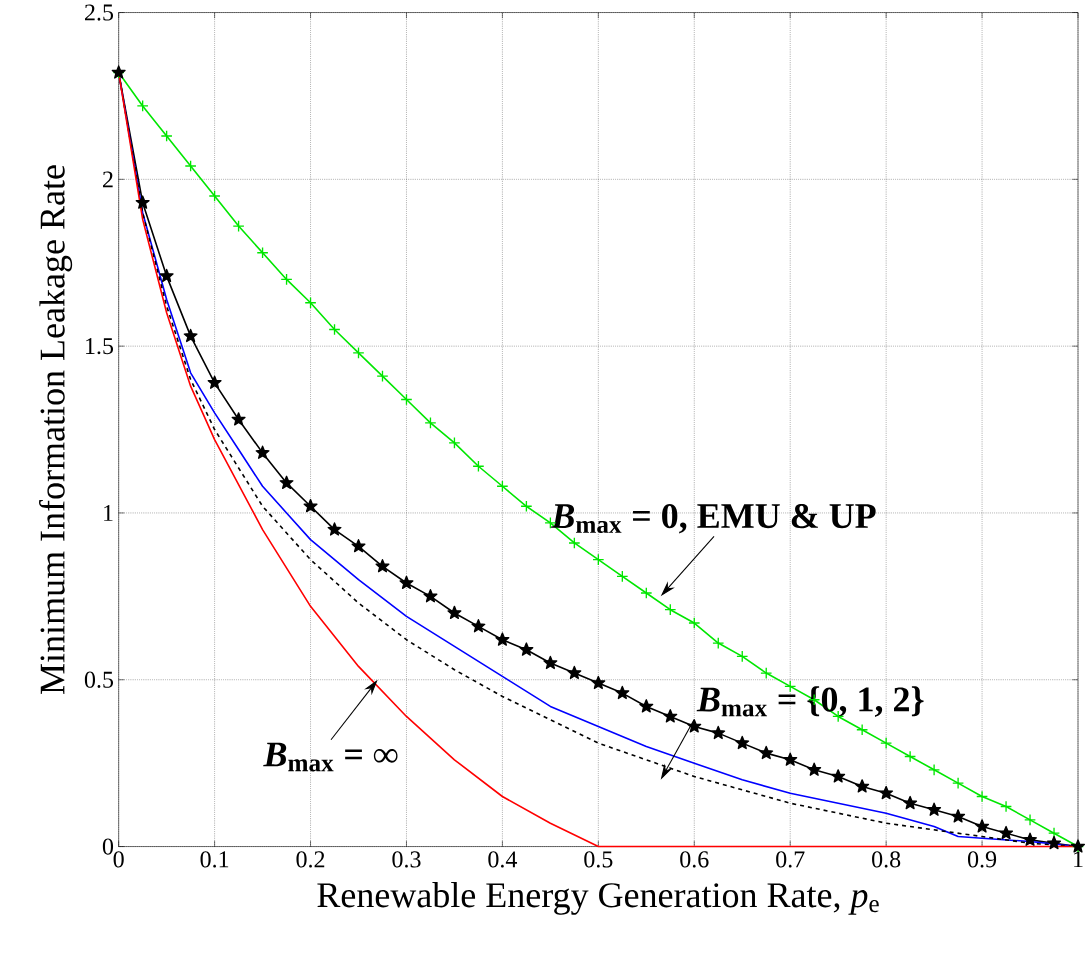  What do you see at coordinates (99, 12) in the screenshot?
I see `y-tick-label: 2.5` at bounding box center [99, 12].